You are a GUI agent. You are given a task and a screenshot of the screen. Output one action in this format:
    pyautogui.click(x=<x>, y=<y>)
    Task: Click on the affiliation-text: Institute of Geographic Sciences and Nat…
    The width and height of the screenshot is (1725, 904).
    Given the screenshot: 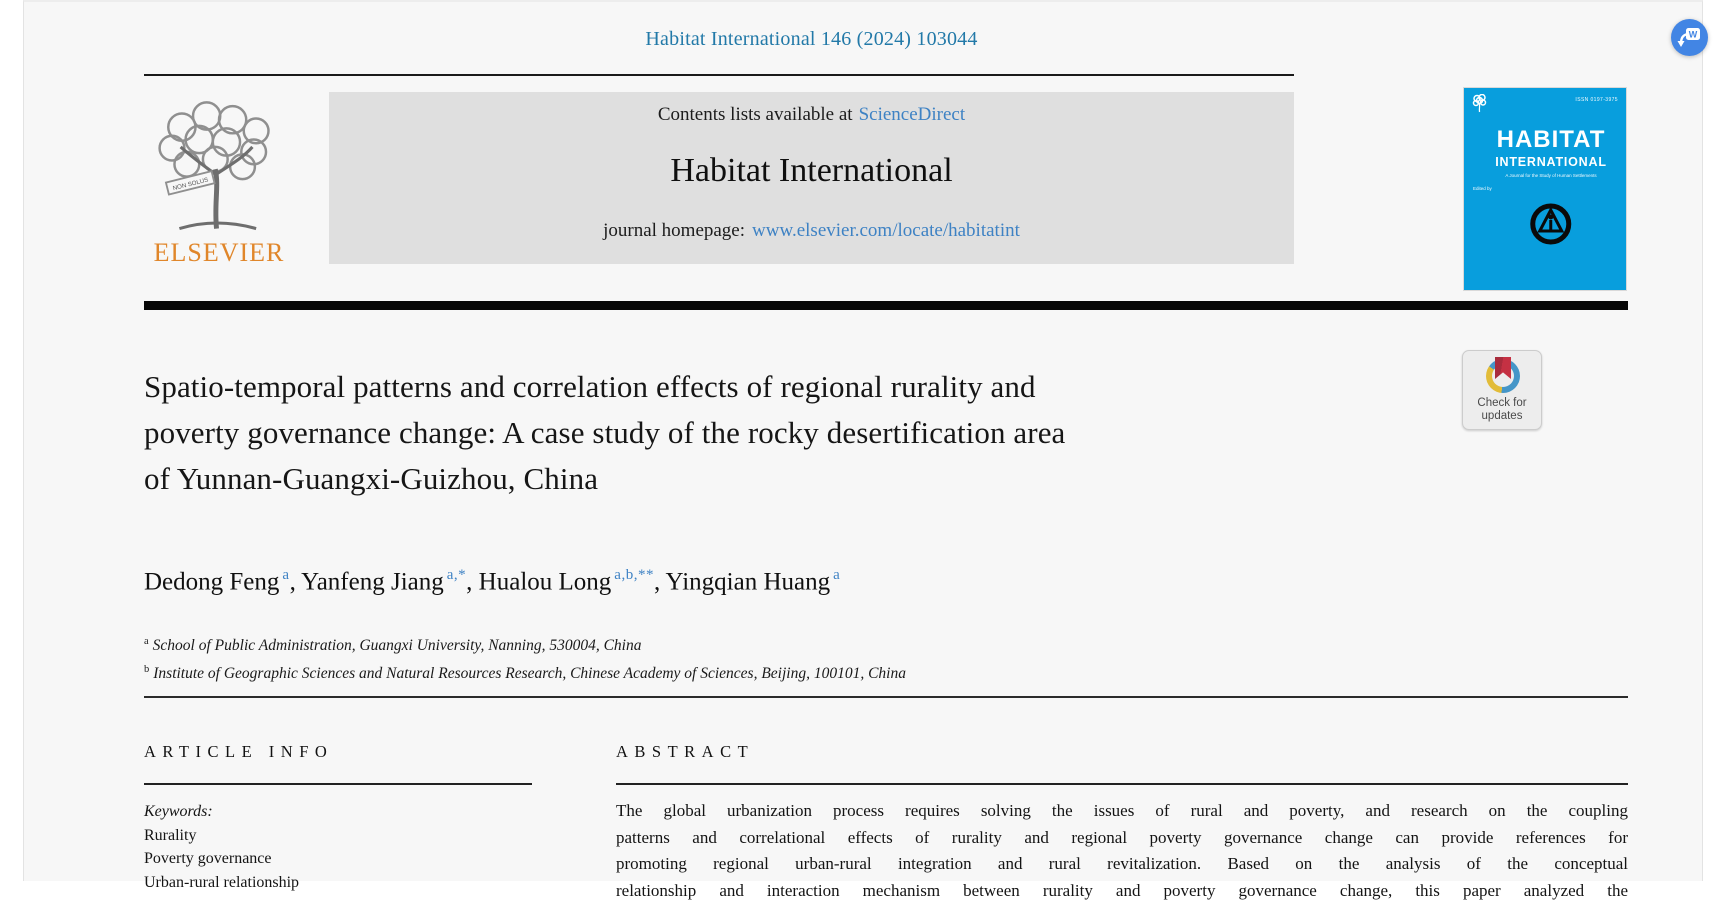 What is the action you would take?
    pyautogui.click(x=529, y=673)
    